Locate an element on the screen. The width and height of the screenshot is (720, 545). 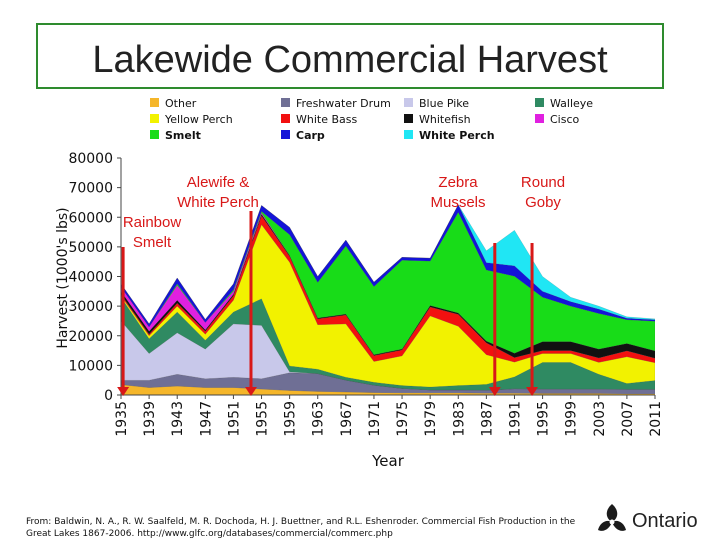
x-tick-label: 1935 is located at coordinates (122, 419).